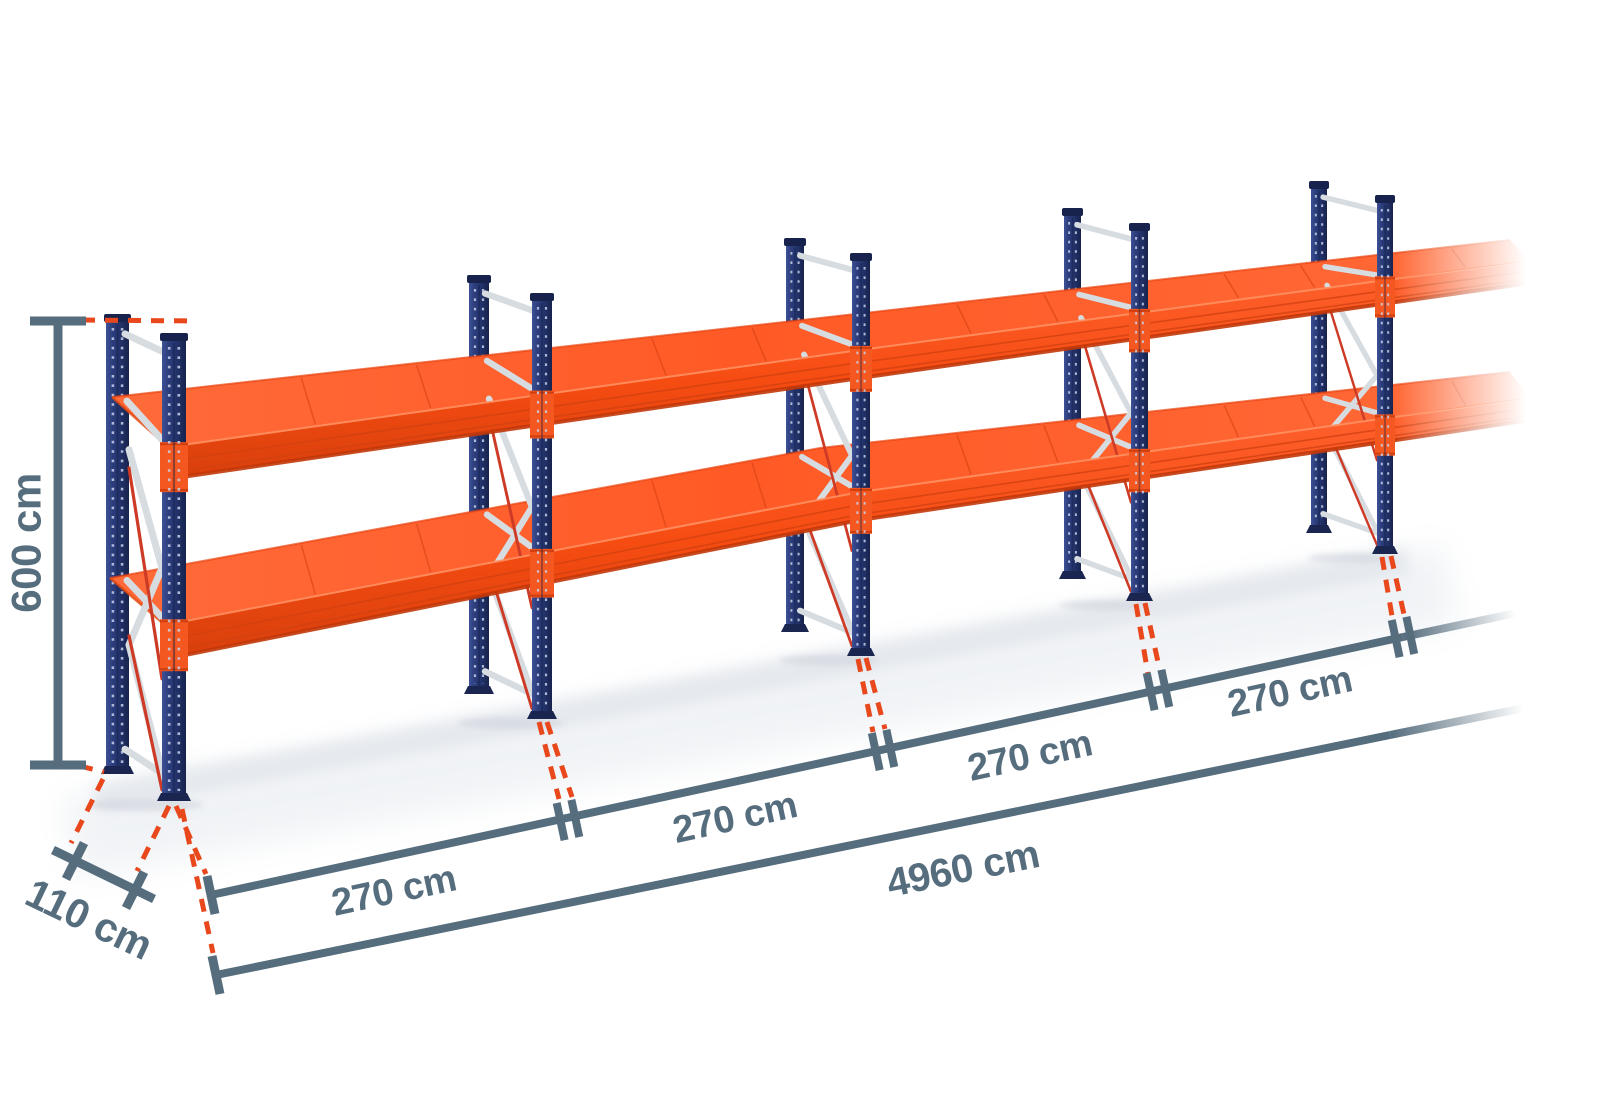  Describe the element at coordinates (1457, 721) in the screenshot. I see `total-length-line-fade` at that location.